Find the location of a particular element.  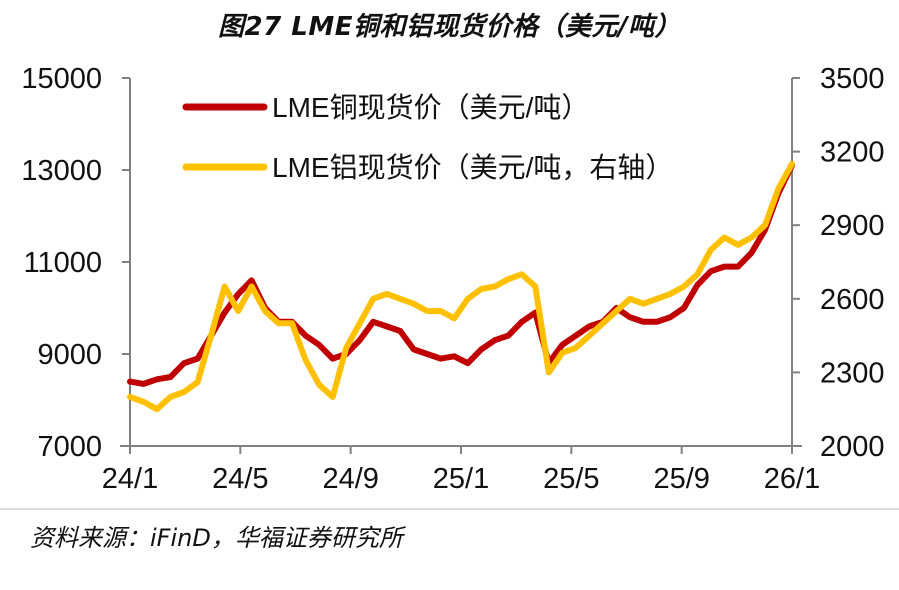

divider is located at coordinates (449, 509).